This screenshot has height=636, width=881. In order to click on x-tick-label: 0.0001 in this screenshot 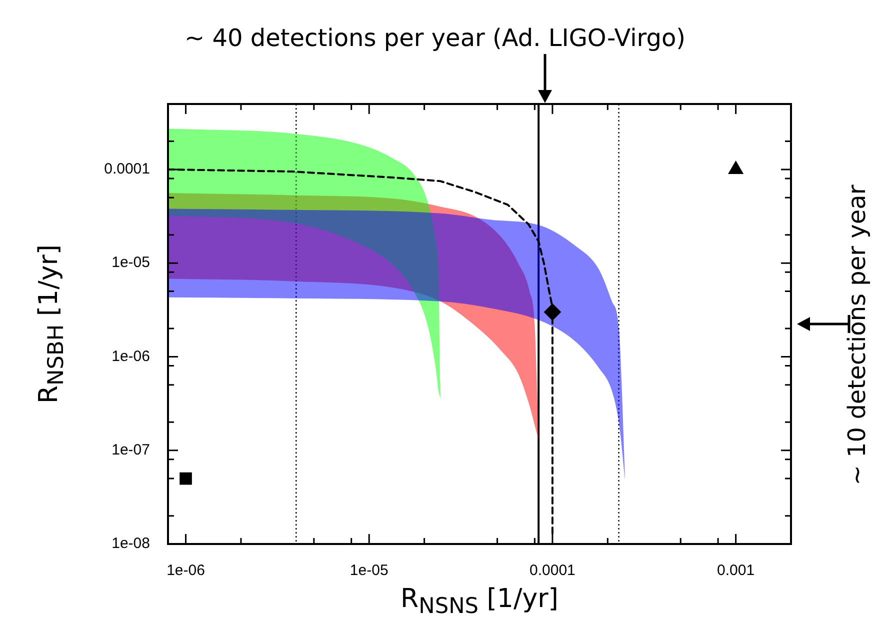, I will do `click(553, 571)`.